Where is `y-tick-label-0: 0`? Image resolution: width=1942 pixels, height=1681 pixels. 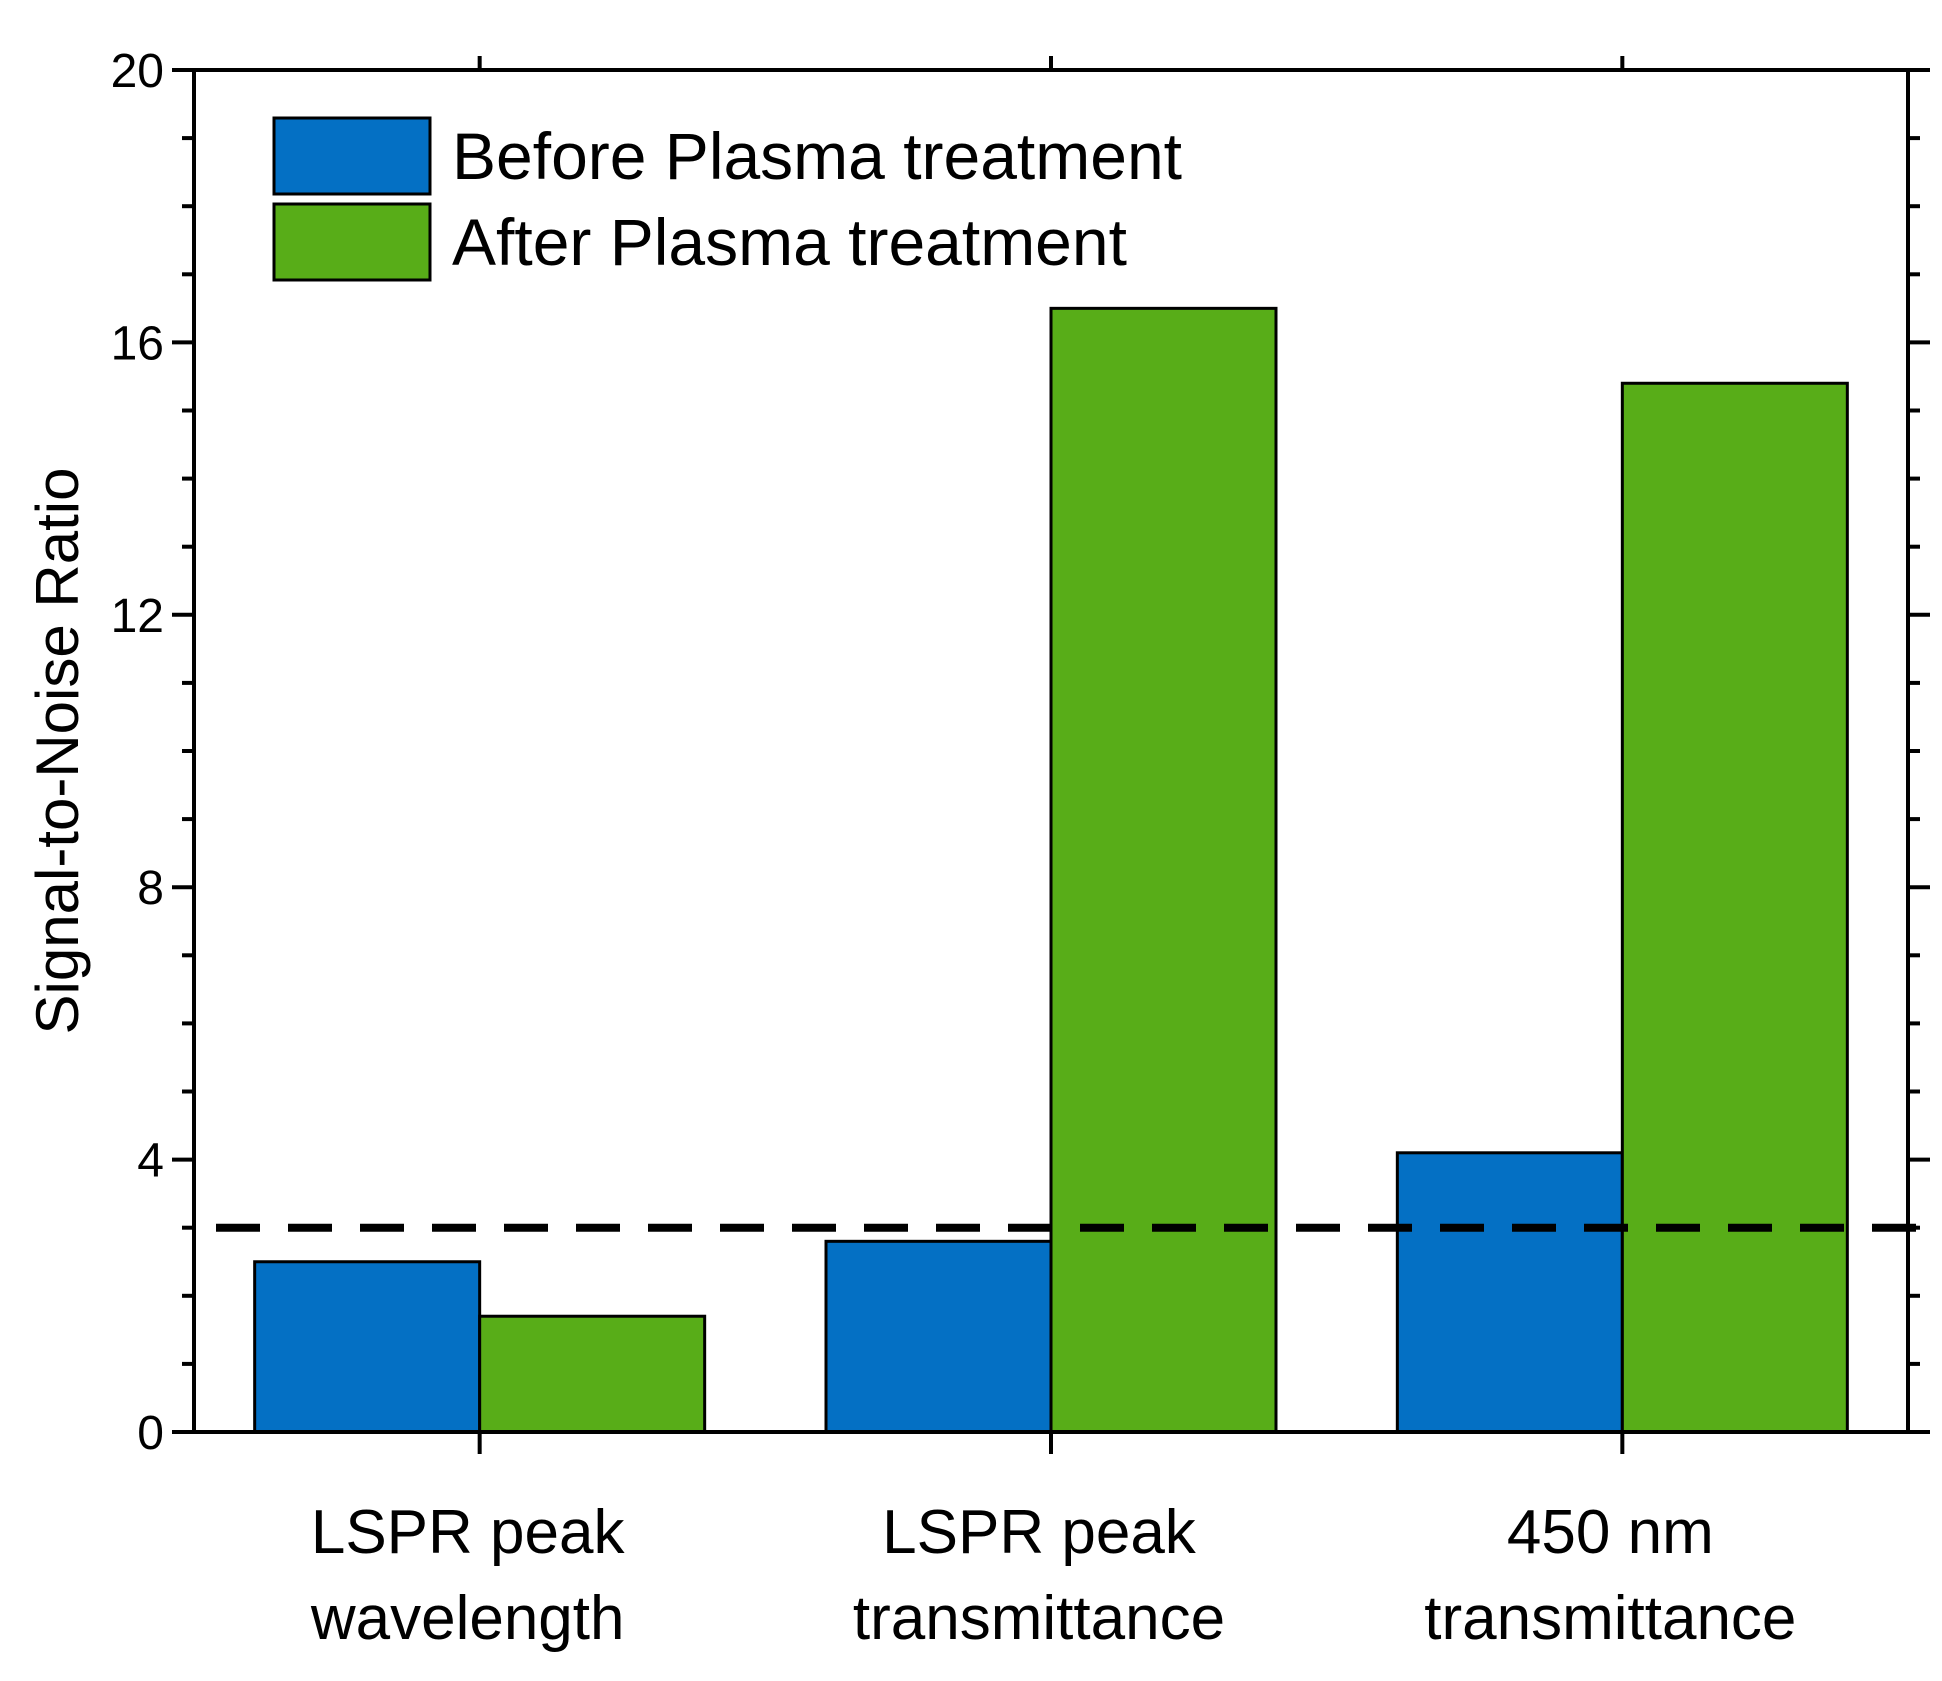 y-tick-label-0: 0 is located at coordinates (150, 1433).